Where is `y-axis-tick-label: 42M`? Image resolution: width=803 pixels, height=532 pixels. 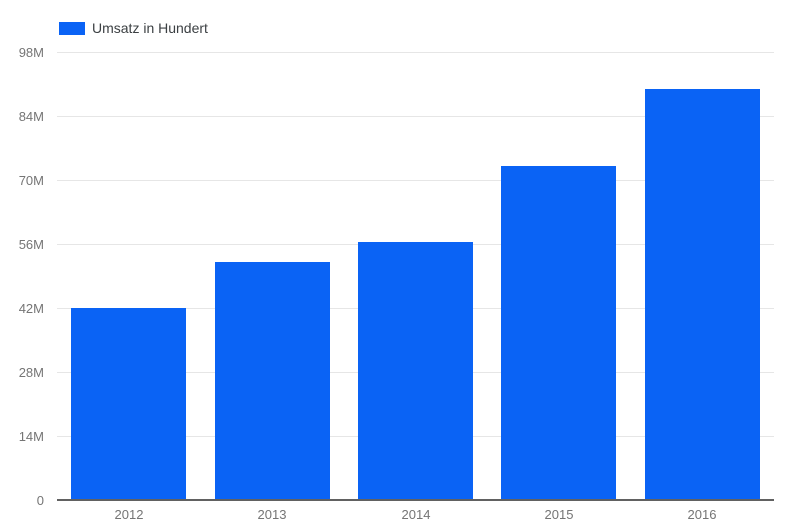 y-axis-tick-label: 42M is located at coordinates (31, 308).